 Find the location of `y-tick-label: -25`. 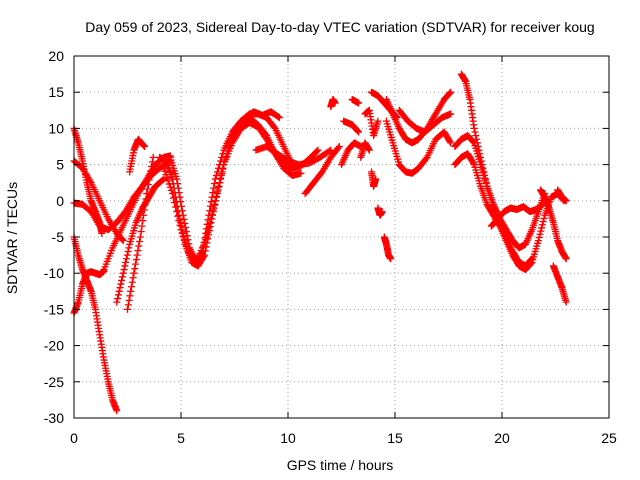

y-tick-label: -25 is located at coordinates (54, 382).